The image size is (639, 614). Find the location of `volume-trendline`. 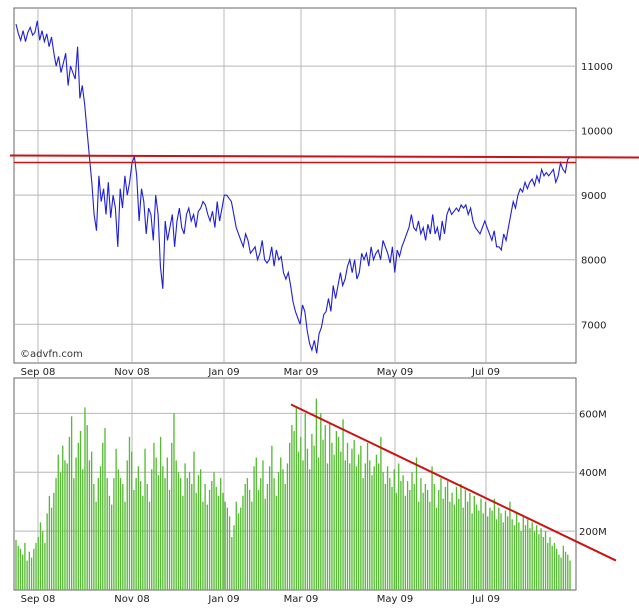

volume-trendline is located at coordinates (453, 482).